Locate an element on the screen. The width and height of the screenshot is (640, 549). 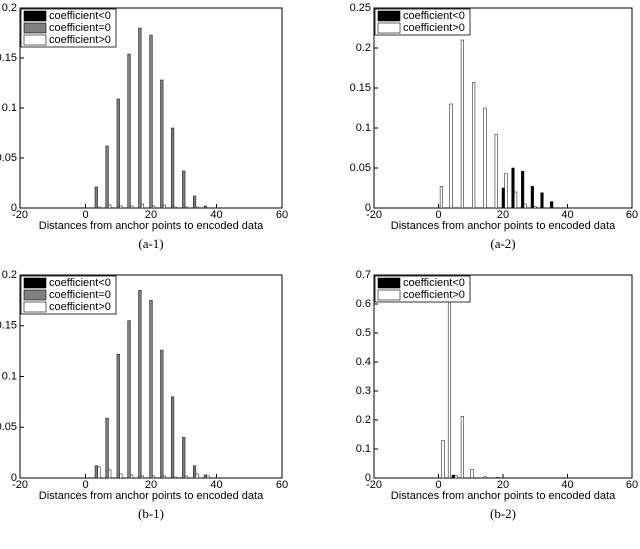
caption: (a-1) is located at coordinates (150, 243).